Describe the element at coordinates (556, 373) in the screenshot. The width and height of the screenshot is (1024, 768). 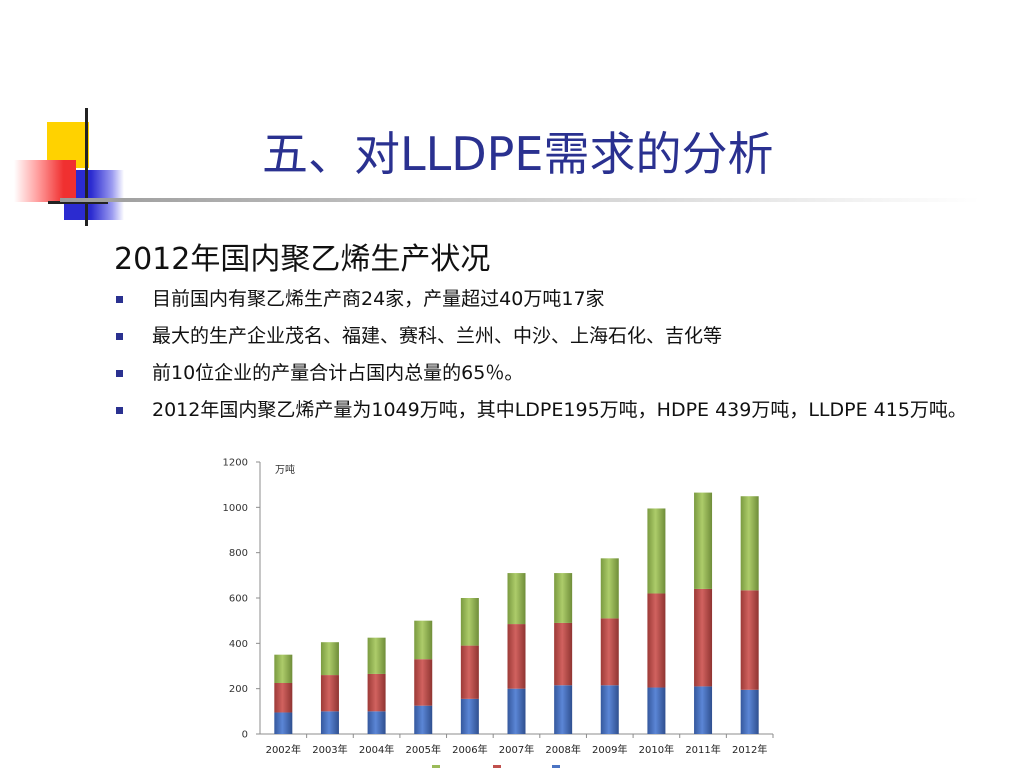
I see `bullet-item: 前10位企业的产量合计占国内总量的65％。` at that location.